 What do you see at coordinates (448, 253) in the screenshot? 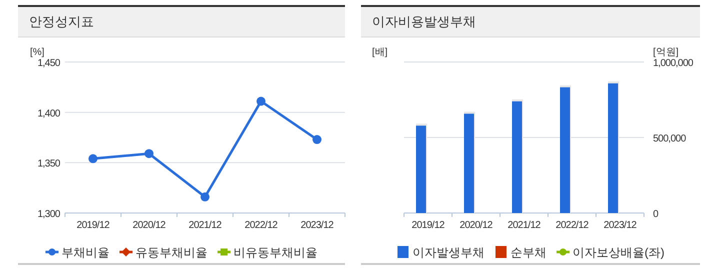
I see `legend-label: 이자발생부채` at bounding box center [448, 253].